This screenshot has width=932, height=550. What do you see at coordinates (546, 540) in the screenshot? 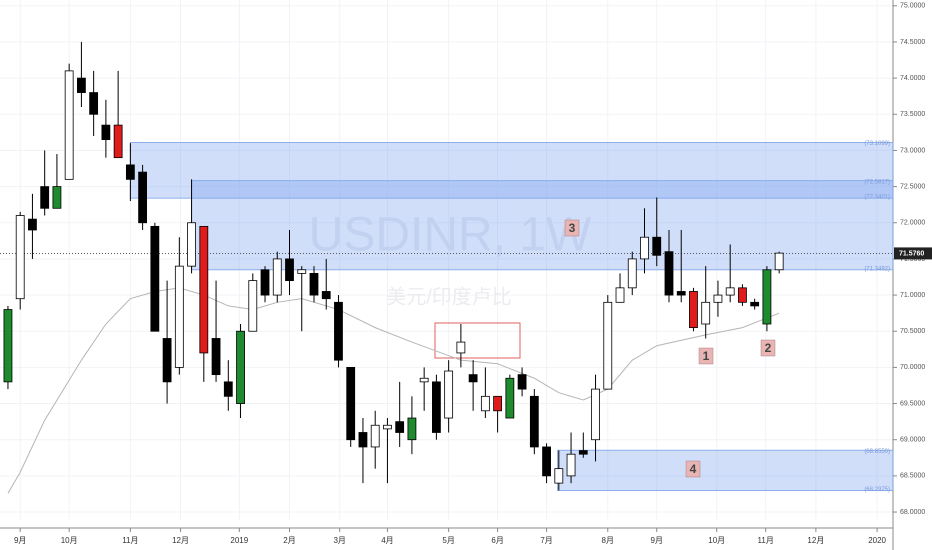
I see `x-tick-label: 7月` at bounding box center [546, 540].